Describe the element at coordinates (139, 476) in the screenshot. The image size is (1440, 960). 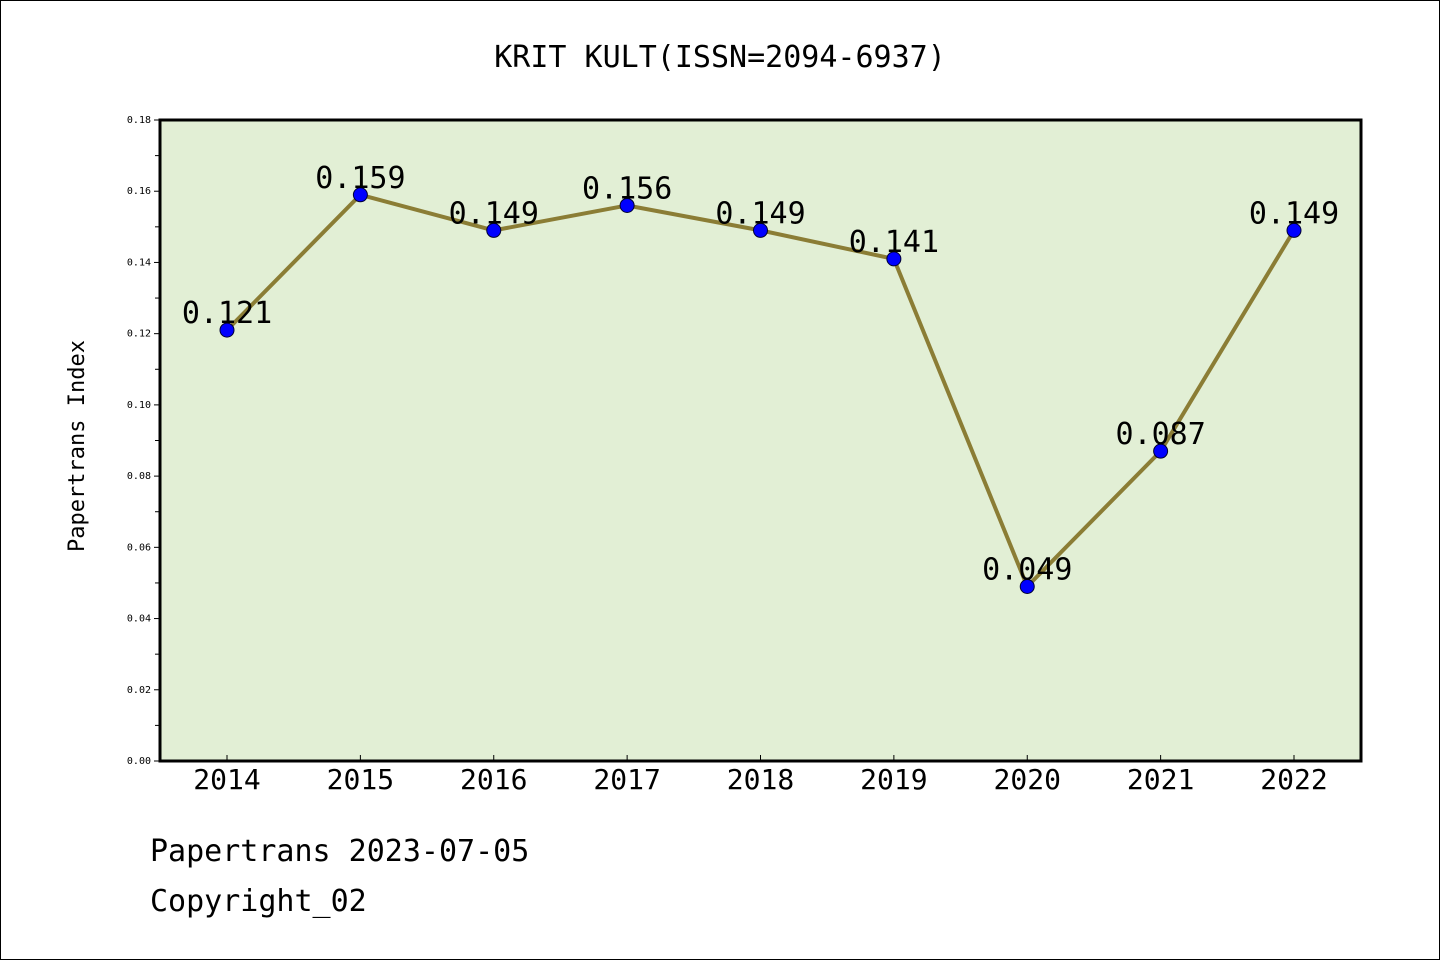
I see `y-tick-label: 0.08` at that location.